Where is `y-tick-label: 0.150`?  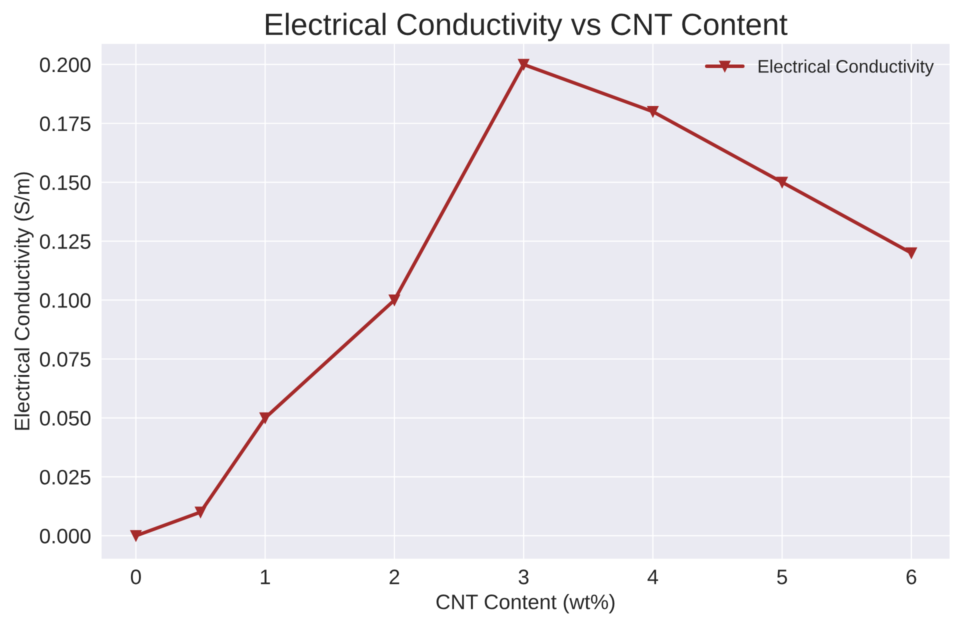
y-tick-label: 0.150 is located at coordinates (65, 182).